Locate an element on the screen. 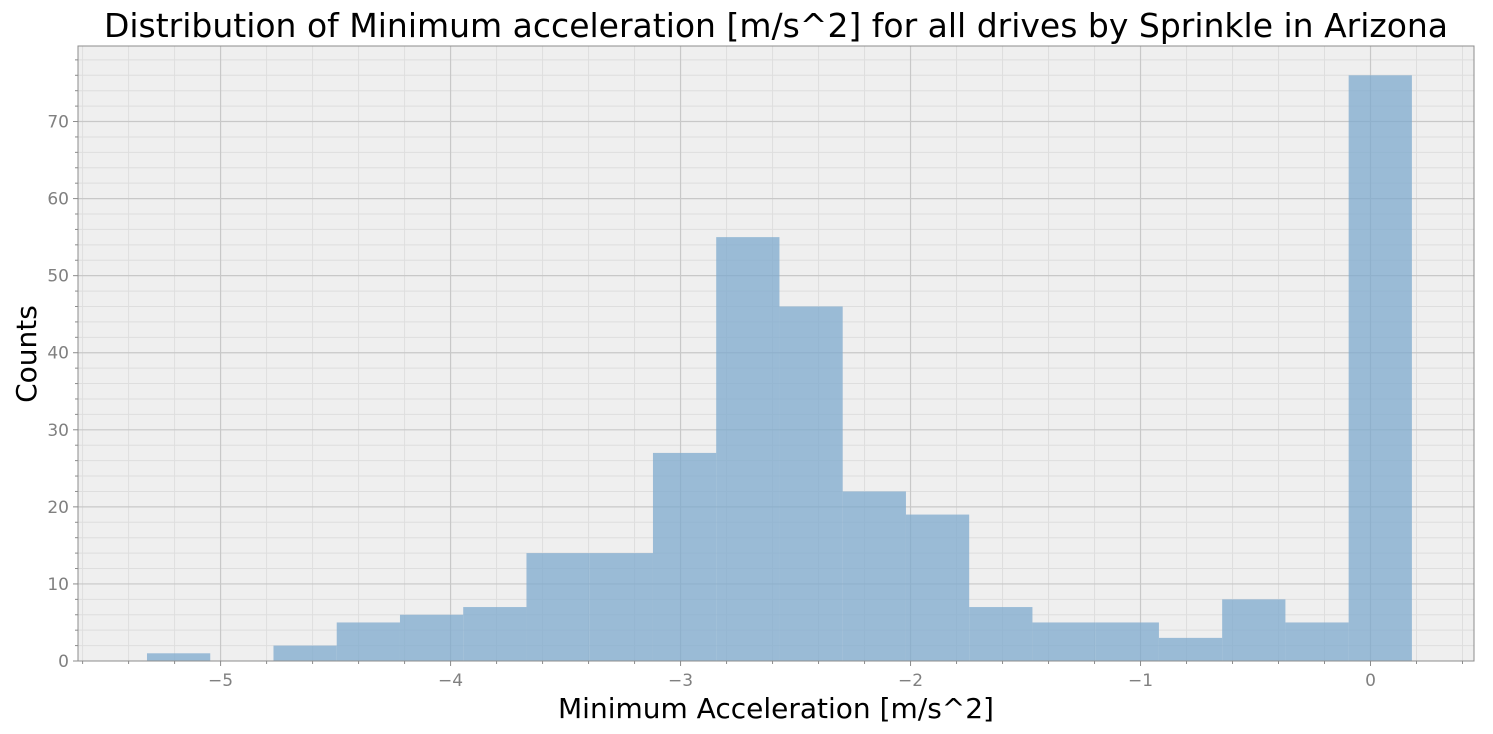  y-tick-label: 0 is located at coordinates (63, 662).